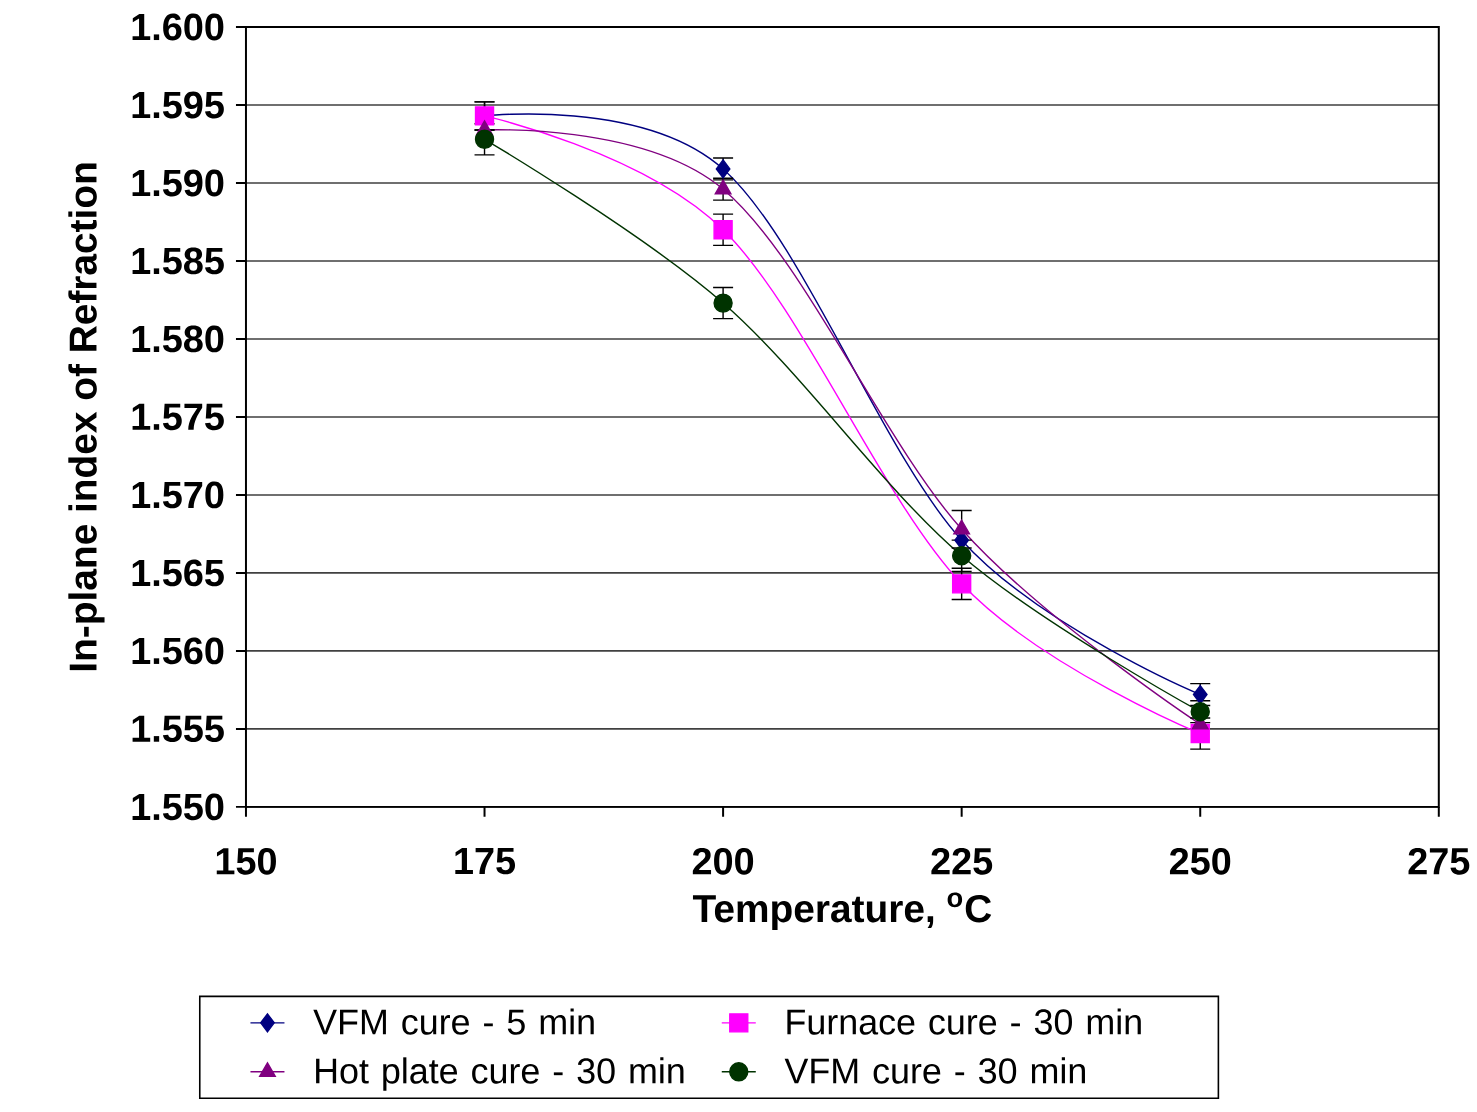  What do you see at coordinates (178, 495) in the screenshot?
I see `y-tick-label: 1.570` at bounding box center [178, 495].